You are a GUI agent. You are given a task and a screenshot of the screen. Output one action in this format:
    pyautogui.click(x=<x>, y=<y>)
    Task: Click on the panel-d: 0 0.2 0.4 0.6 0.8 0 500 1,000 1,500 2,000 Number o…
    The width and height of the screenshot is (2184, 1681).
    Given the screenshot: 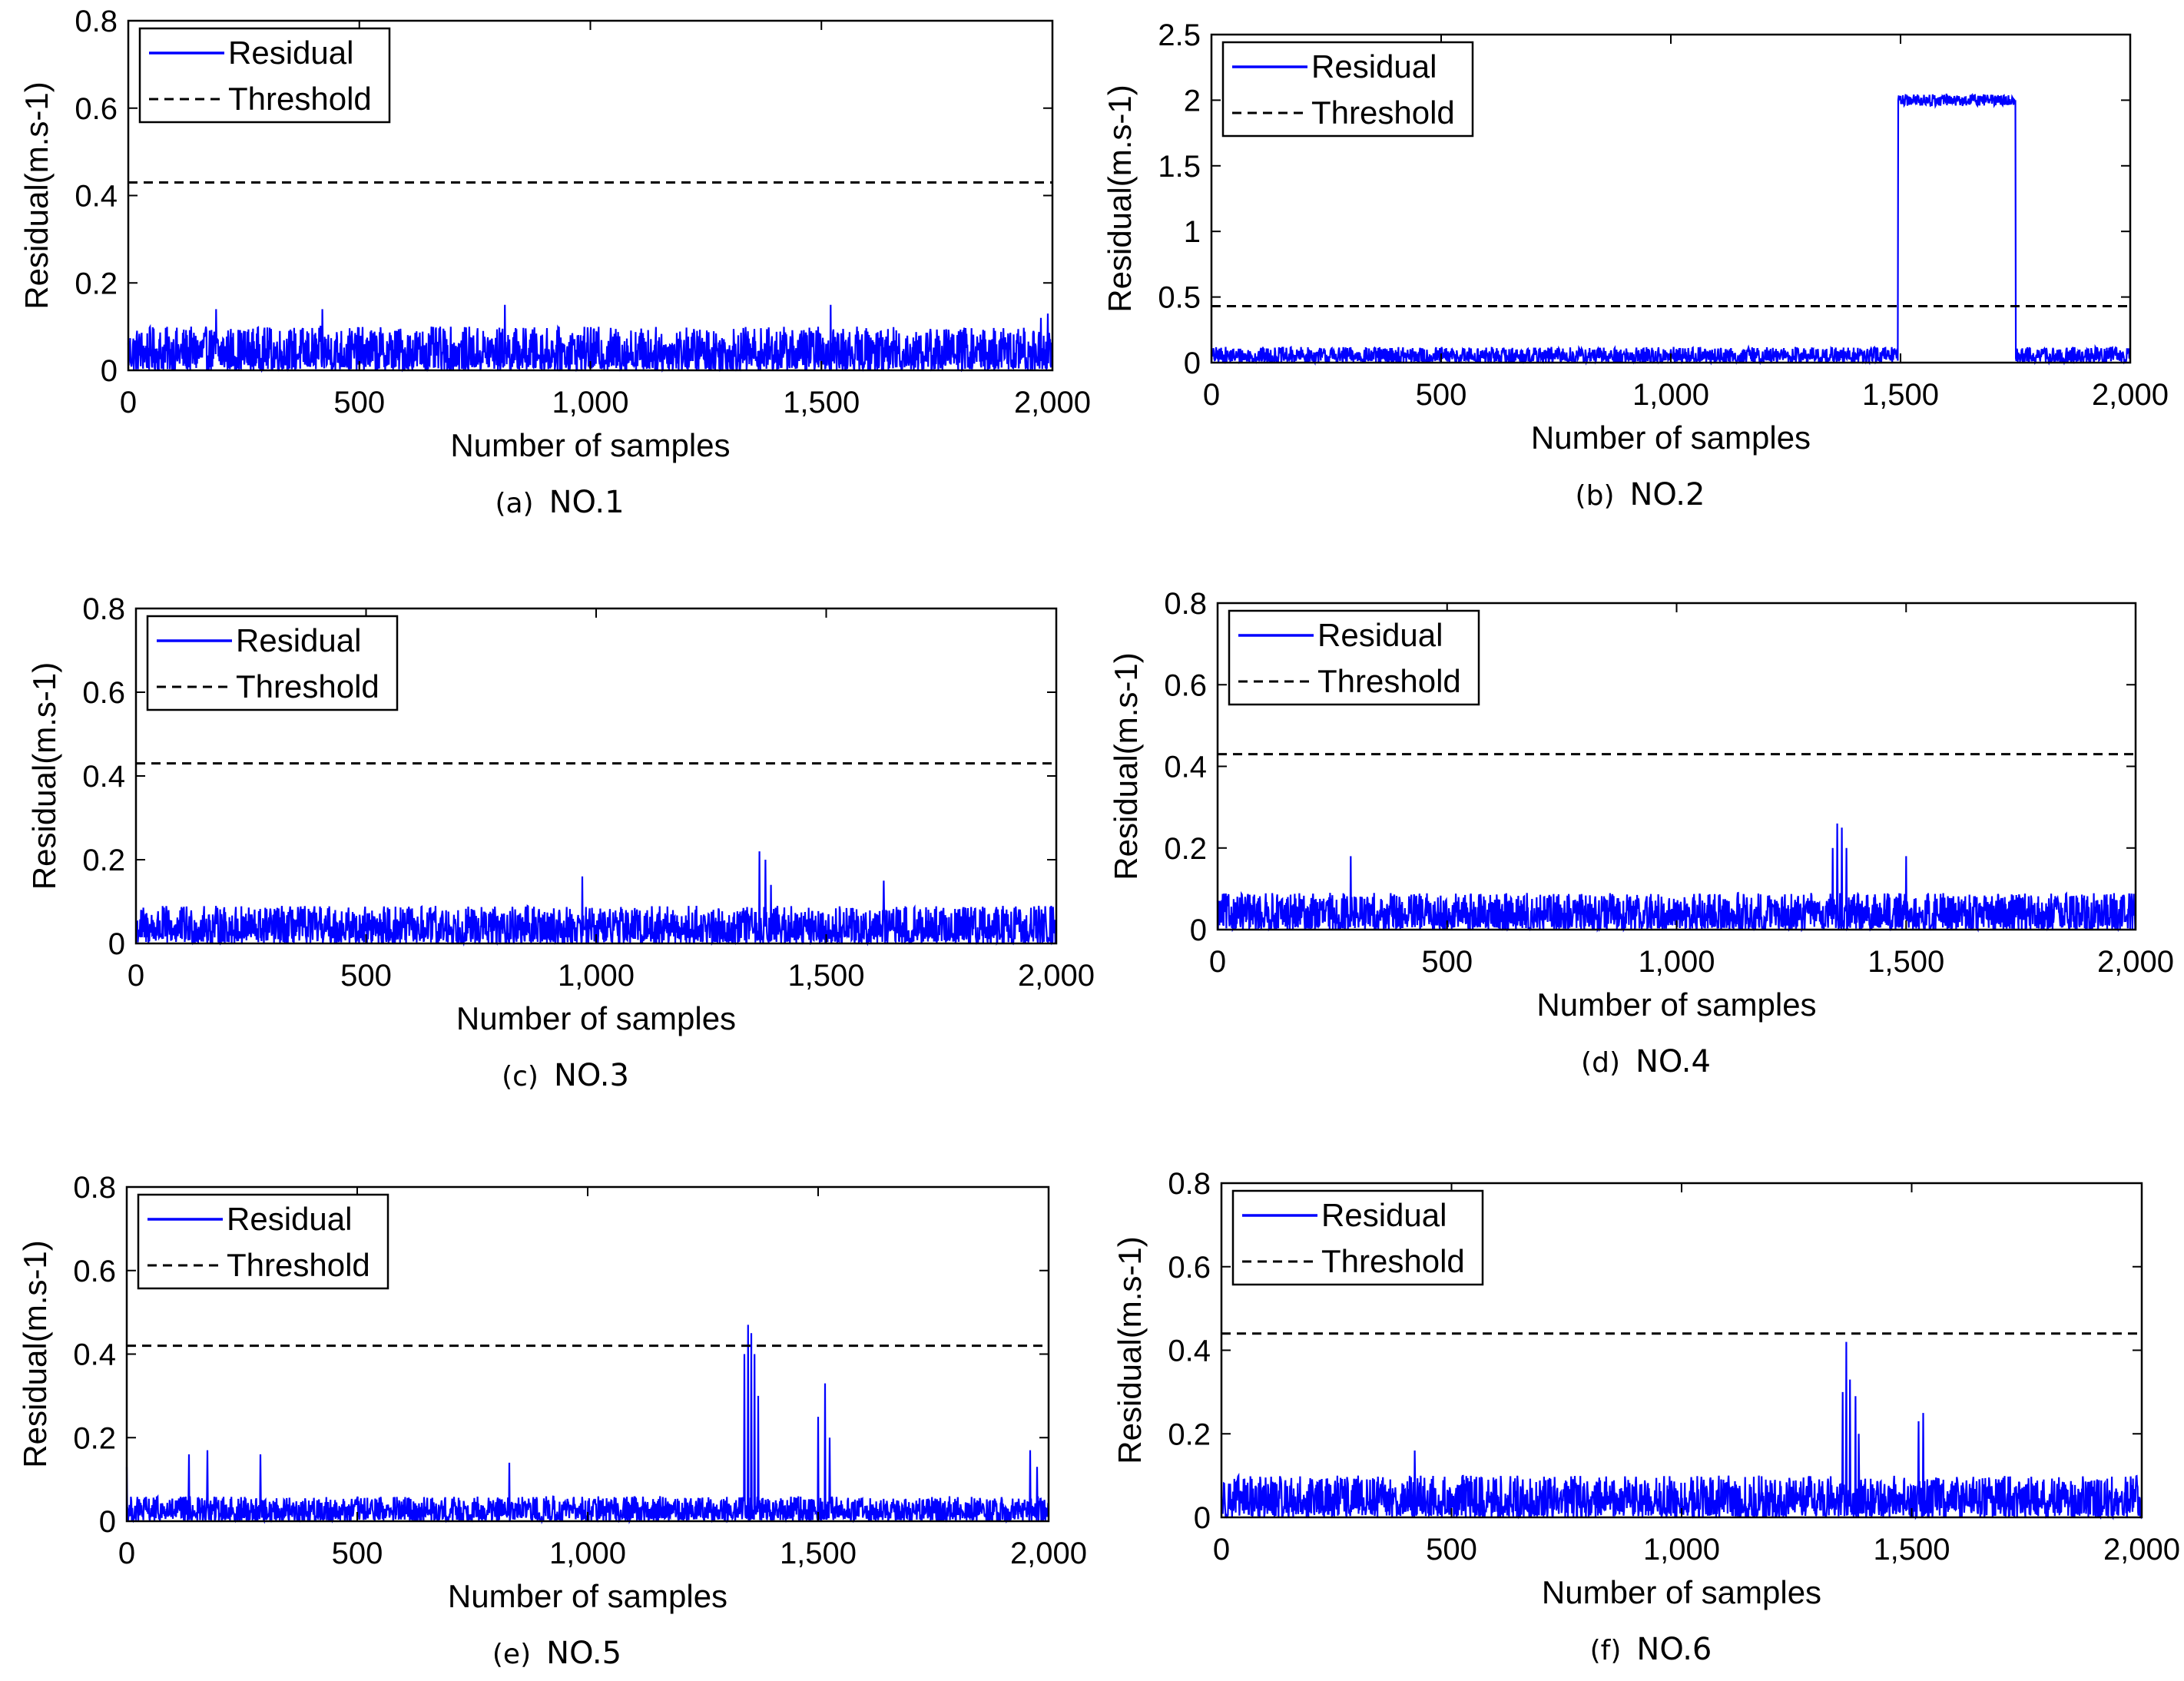 What is the action you would take?
    pyautogui.click(x=1641, y=833)
    